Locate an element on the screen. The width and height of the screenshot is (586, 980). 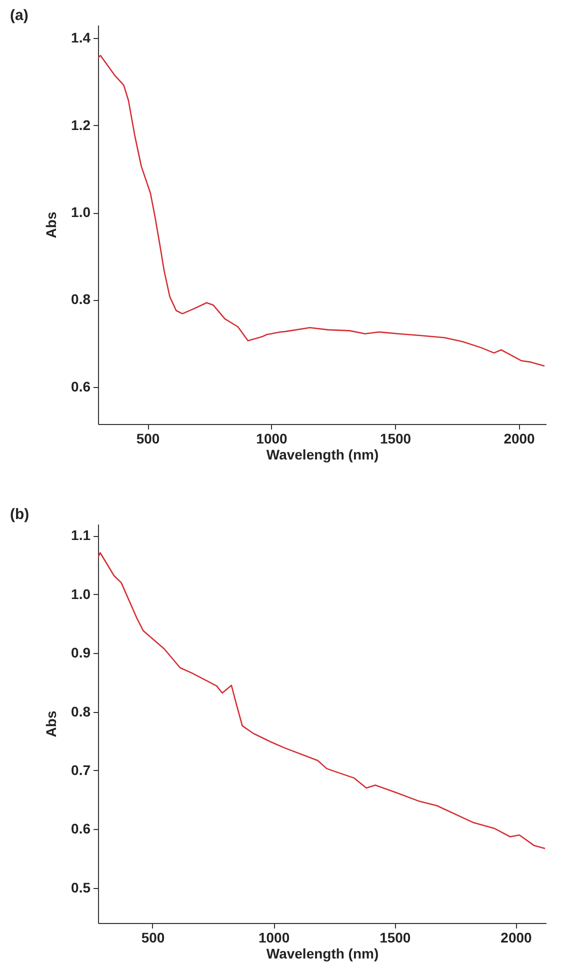
y-tick-label: 1.4 is located at coordinates (81, 38).